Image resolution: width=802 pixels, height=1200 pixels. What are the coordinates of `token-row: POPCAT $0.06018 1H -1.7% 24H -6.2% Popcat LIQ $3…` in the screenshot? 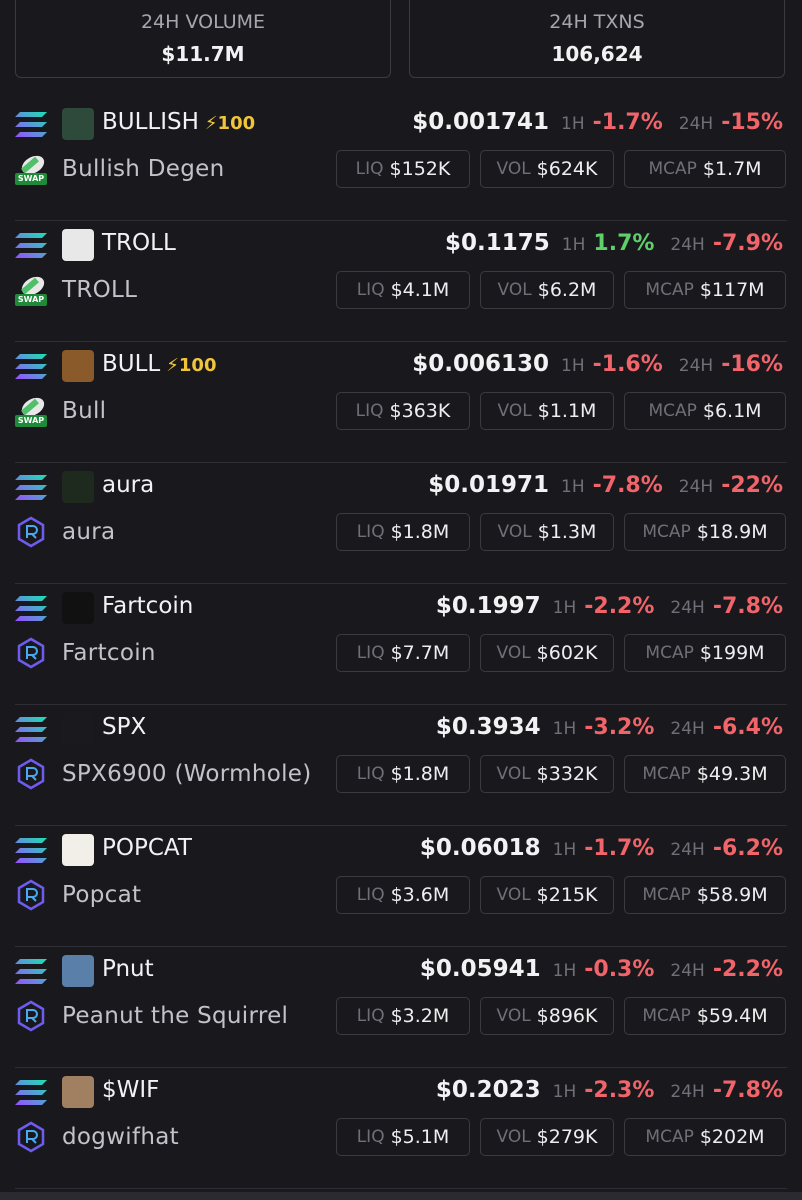 It's located at (401, 886).